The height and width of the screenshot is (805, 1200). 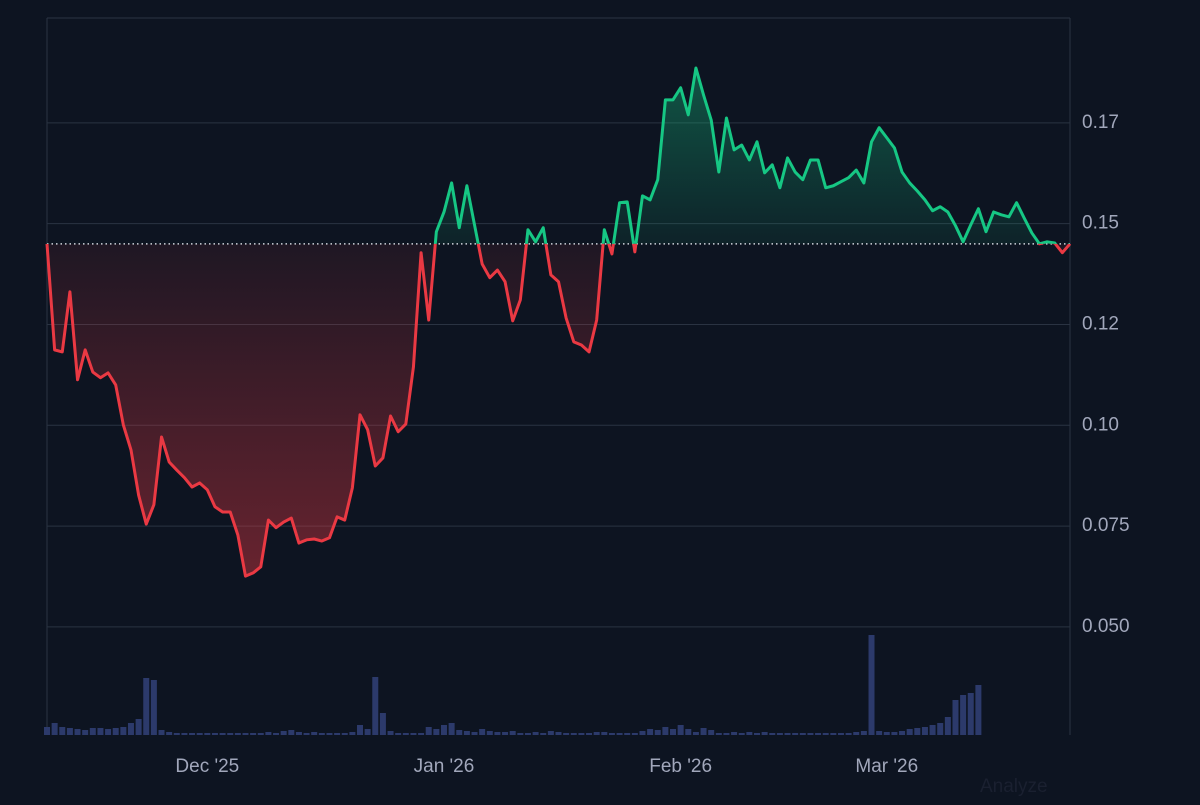 I want to click on y-tick-label: 0.075, so click(x=1106, y=525).